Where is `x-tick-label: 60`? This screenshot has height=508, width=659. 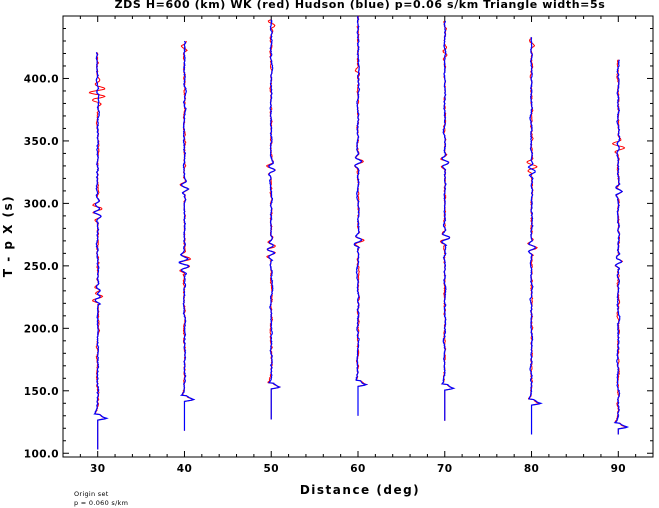 x-tick-label: 60 is located at coordinates (357, 469).